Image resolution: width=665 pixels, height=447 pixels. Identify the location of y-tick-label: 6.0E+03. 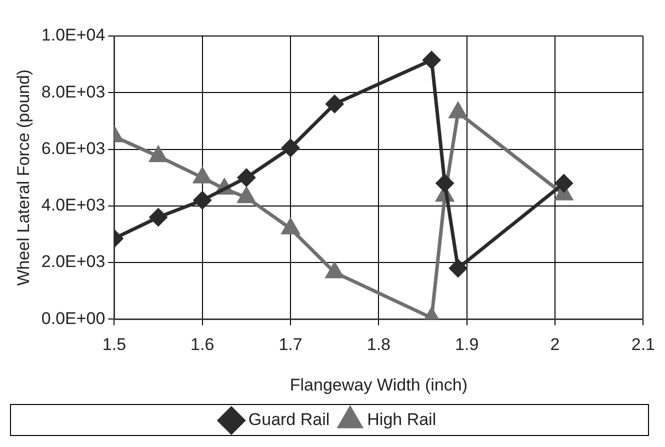
(73, 148).